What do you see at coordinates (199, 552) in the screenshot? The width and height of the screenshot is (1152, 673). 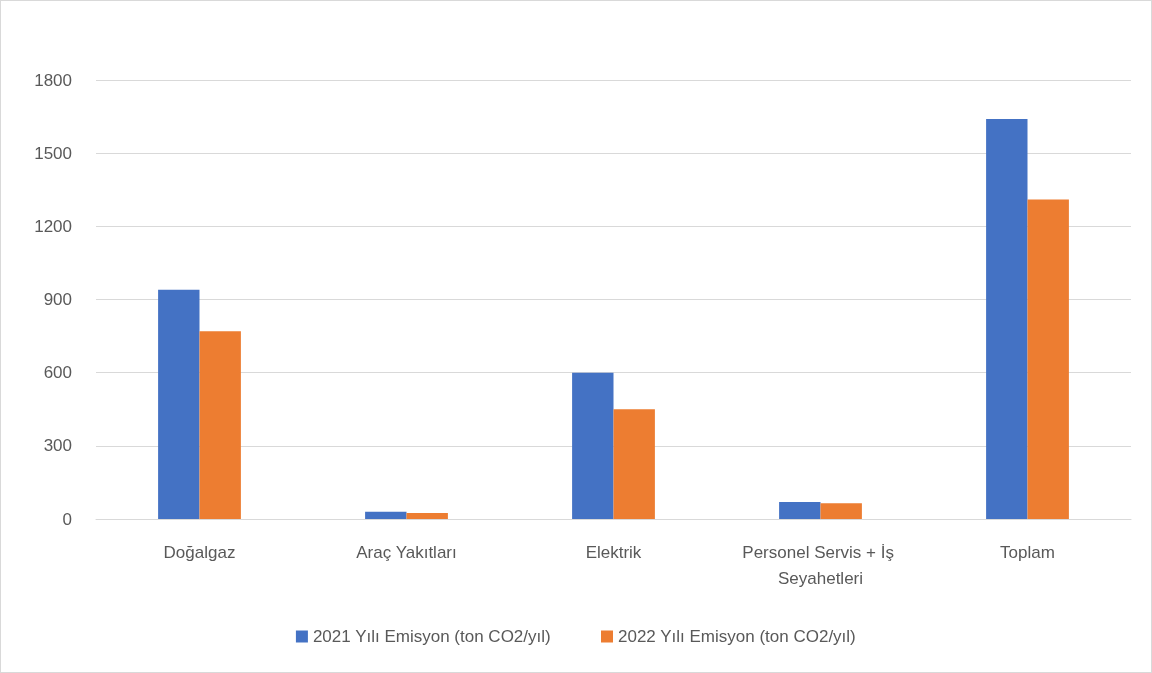 I see `x-tick-label: Doğalgaz` at bounding box center [199, 552].